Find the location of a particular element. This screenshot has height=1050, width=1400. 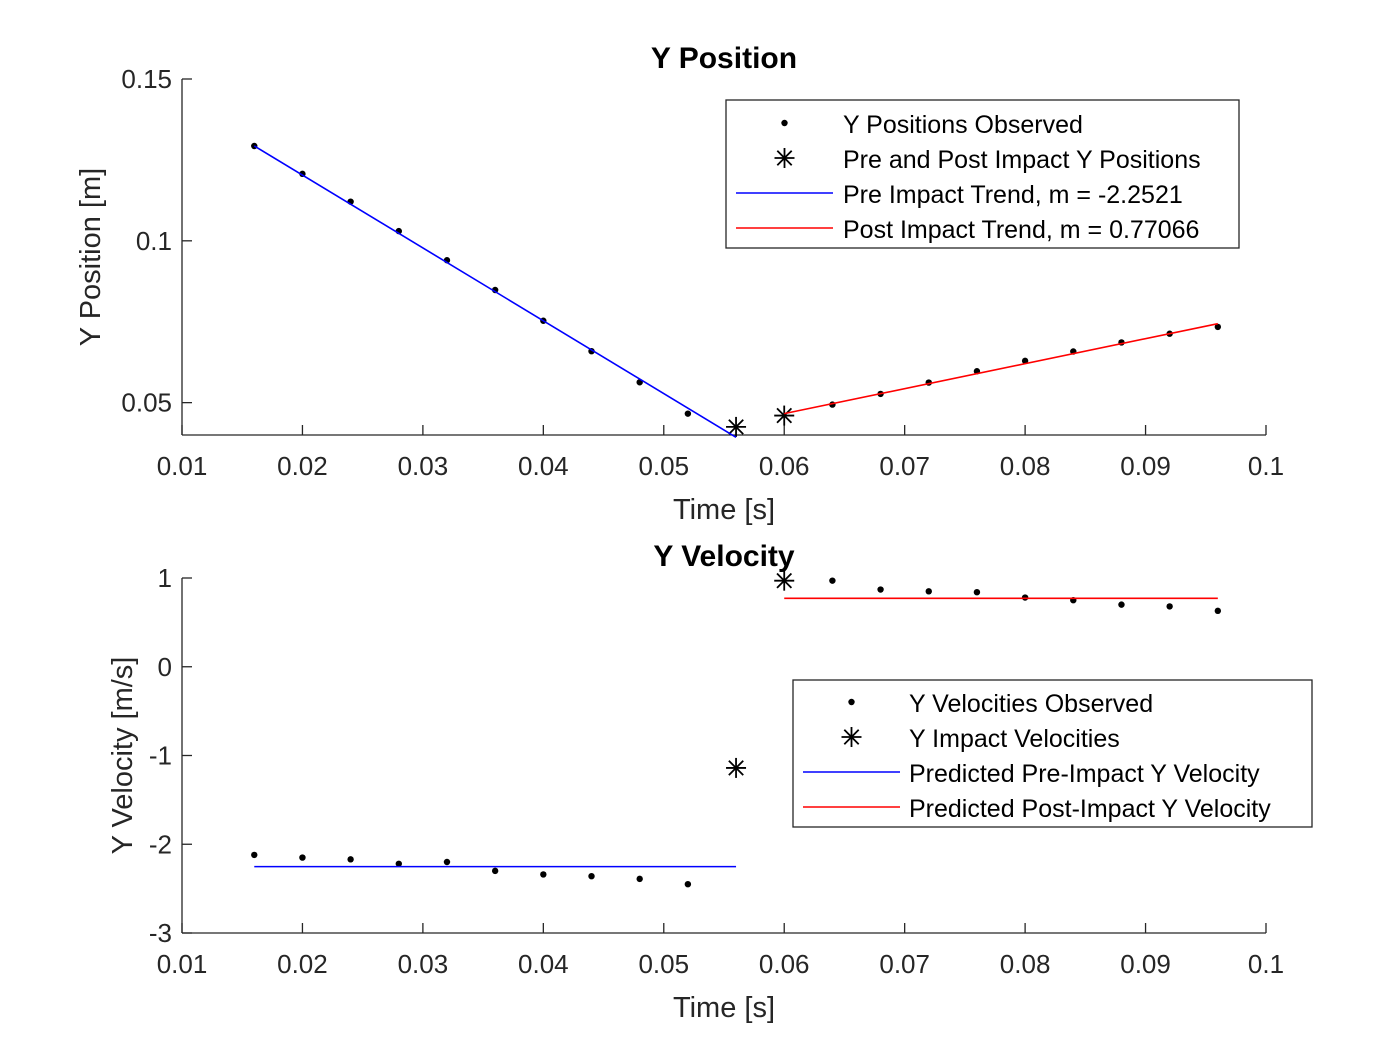

chart-1-legend-box is located at coordinates (1052, 753).